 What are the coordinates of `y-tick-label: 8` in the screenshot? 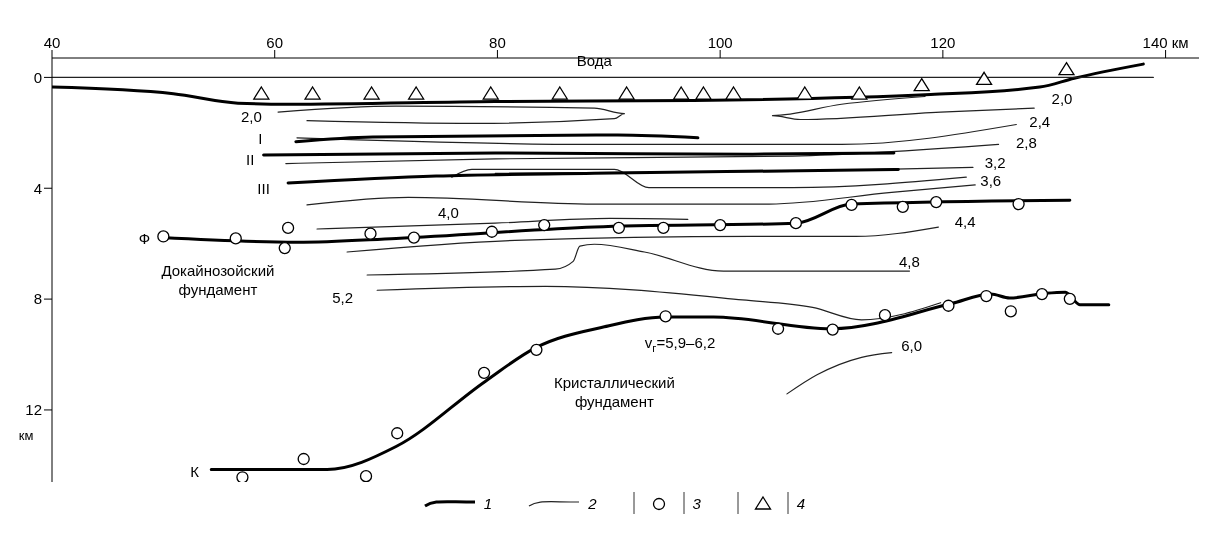 It's located at (37, 299).